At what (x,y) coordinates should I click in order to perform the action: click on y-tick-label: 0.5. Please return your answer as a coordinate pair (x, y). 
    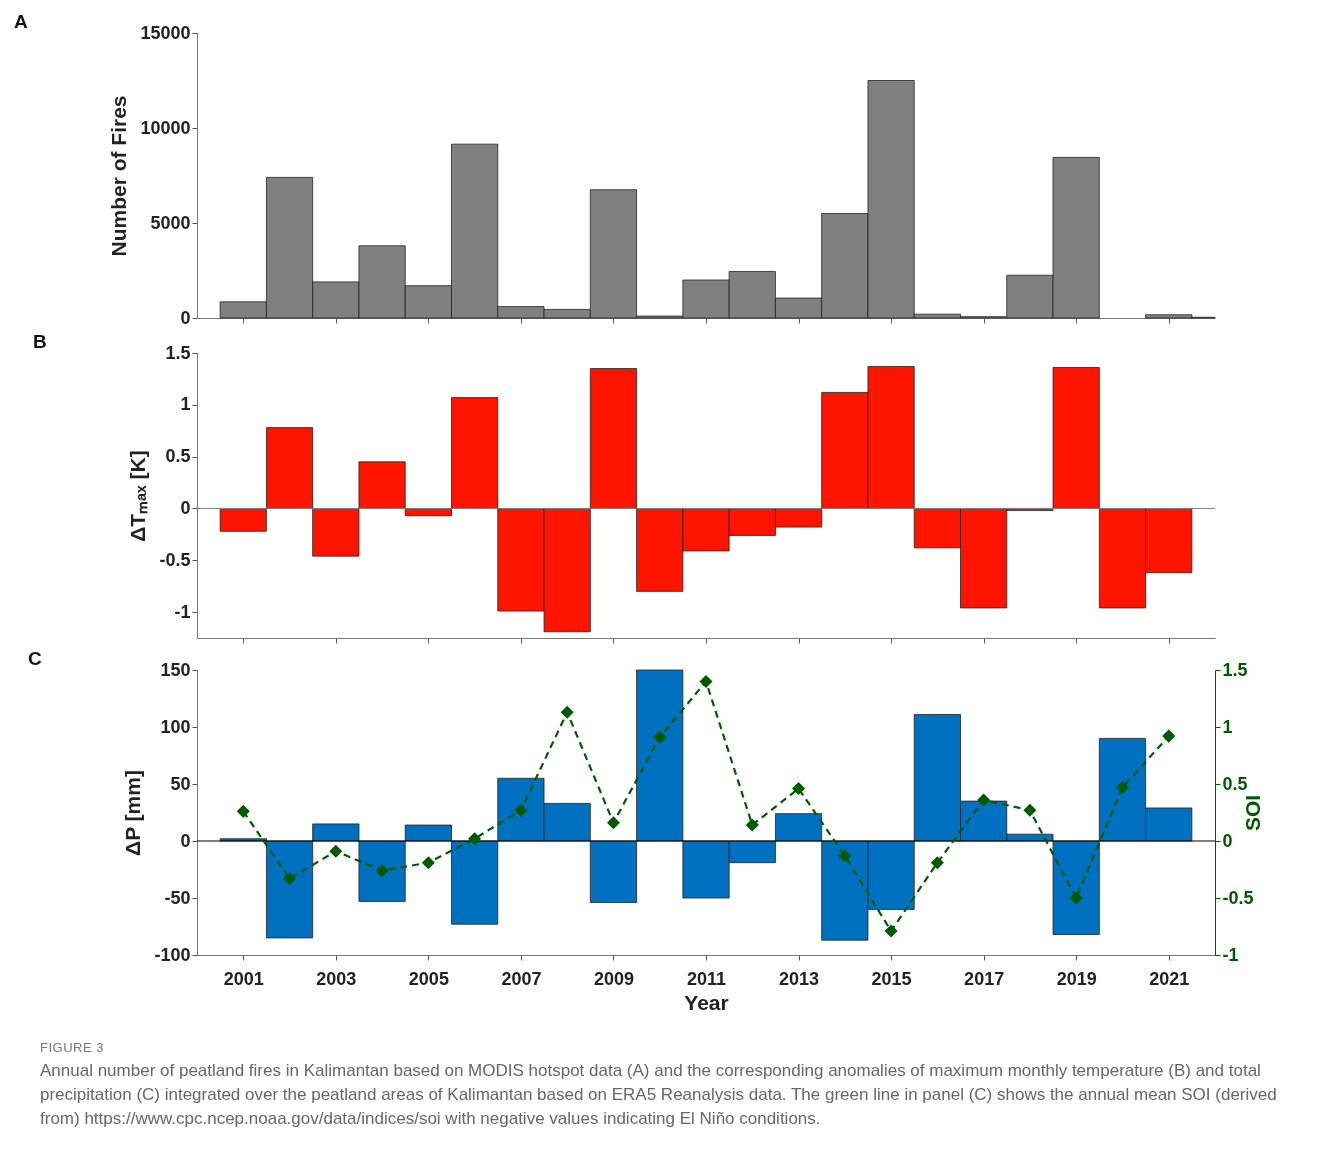
    Looking at the image, I should click on (178, 456).